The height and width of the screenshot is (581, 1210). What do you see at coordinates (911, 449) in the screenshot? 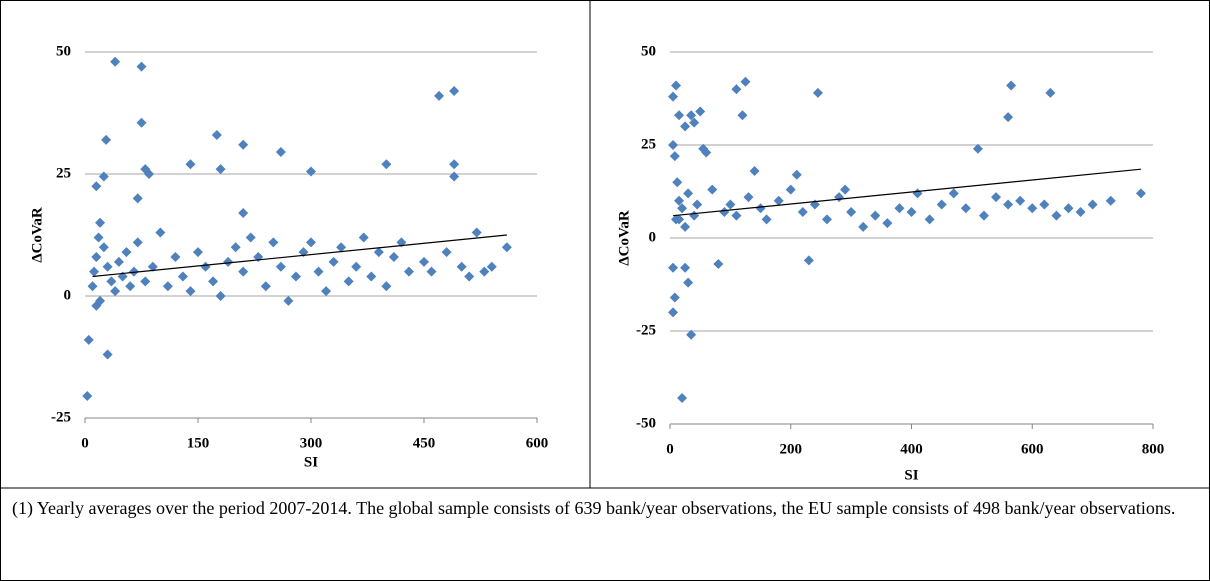
I see `x-tick-label: 400` at bounding box center [911, 449].